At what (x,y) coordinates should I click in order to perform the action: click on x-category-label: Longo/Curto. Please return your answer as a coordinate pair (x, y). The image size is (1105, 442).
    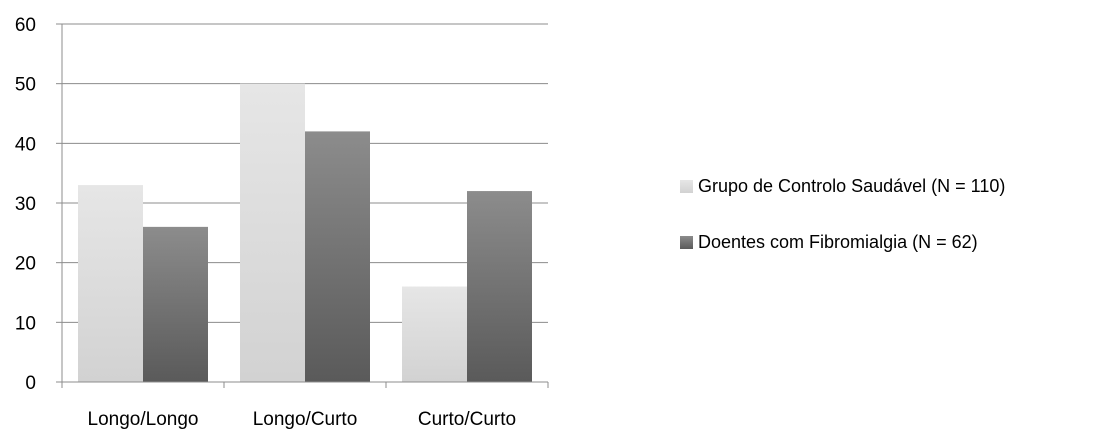
    Looking at the image, I should click on (305, 419).